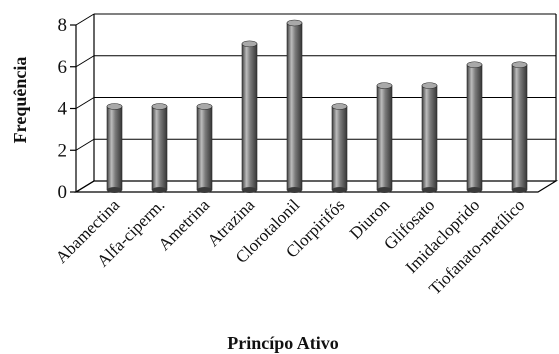 The width and height of the screenshot is (559, 354). I want to click on y-tick-label: 2, so click(63, 150).